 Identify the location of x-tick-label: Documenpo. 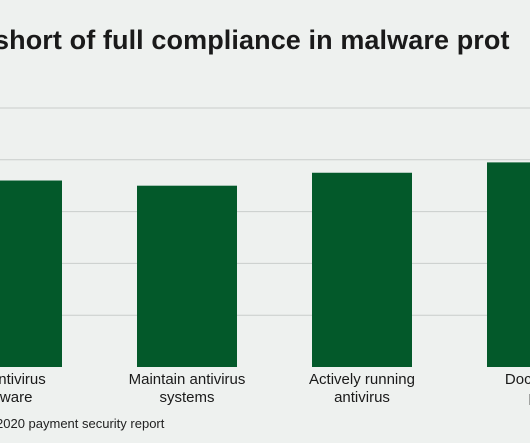
(517, 388).